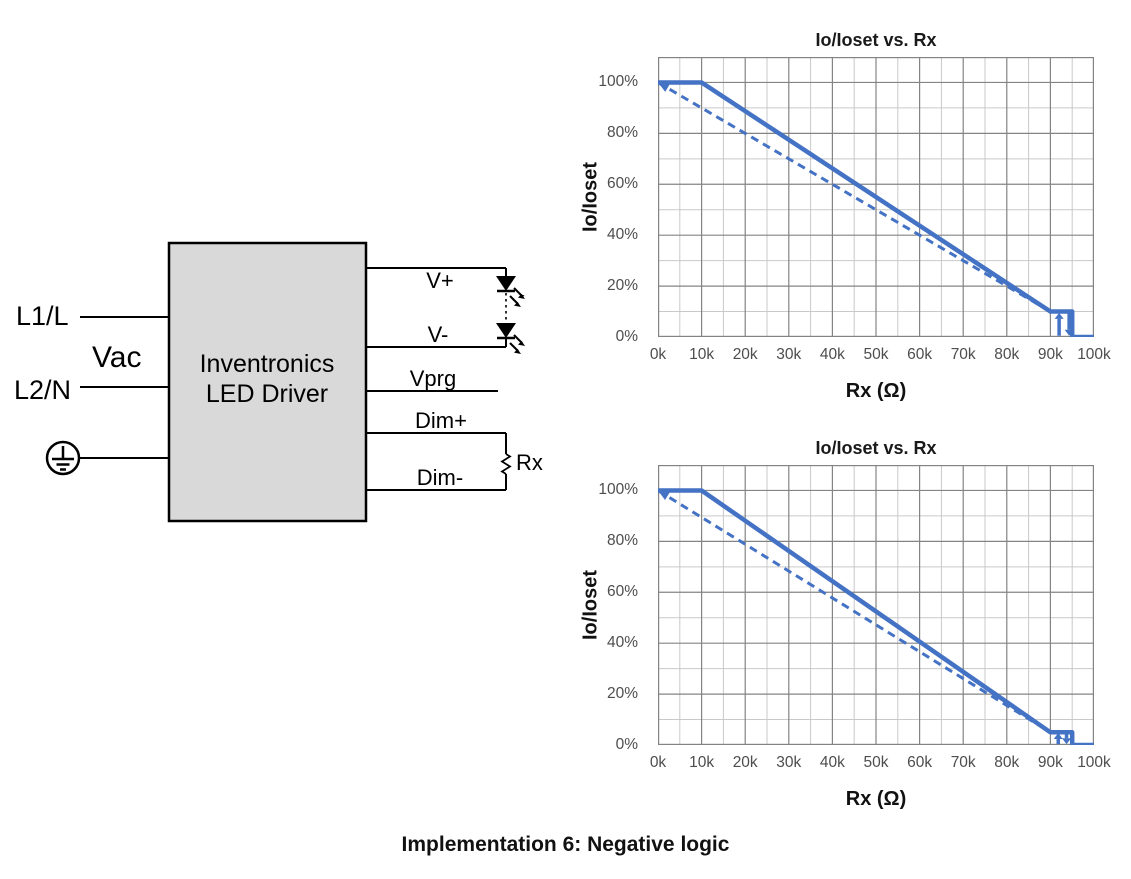  What do you see at coordinates (506, 461) in the screenshot?
I see `resistor-rx-icon` at bounding box center [506, 461].